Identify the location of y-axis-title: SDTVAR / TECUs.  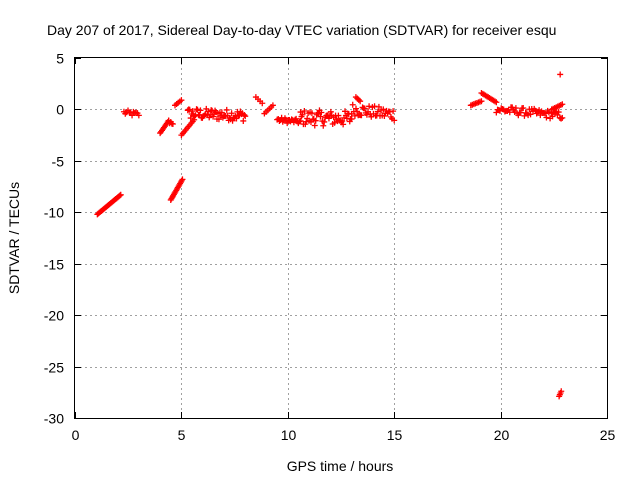
(14, 238).